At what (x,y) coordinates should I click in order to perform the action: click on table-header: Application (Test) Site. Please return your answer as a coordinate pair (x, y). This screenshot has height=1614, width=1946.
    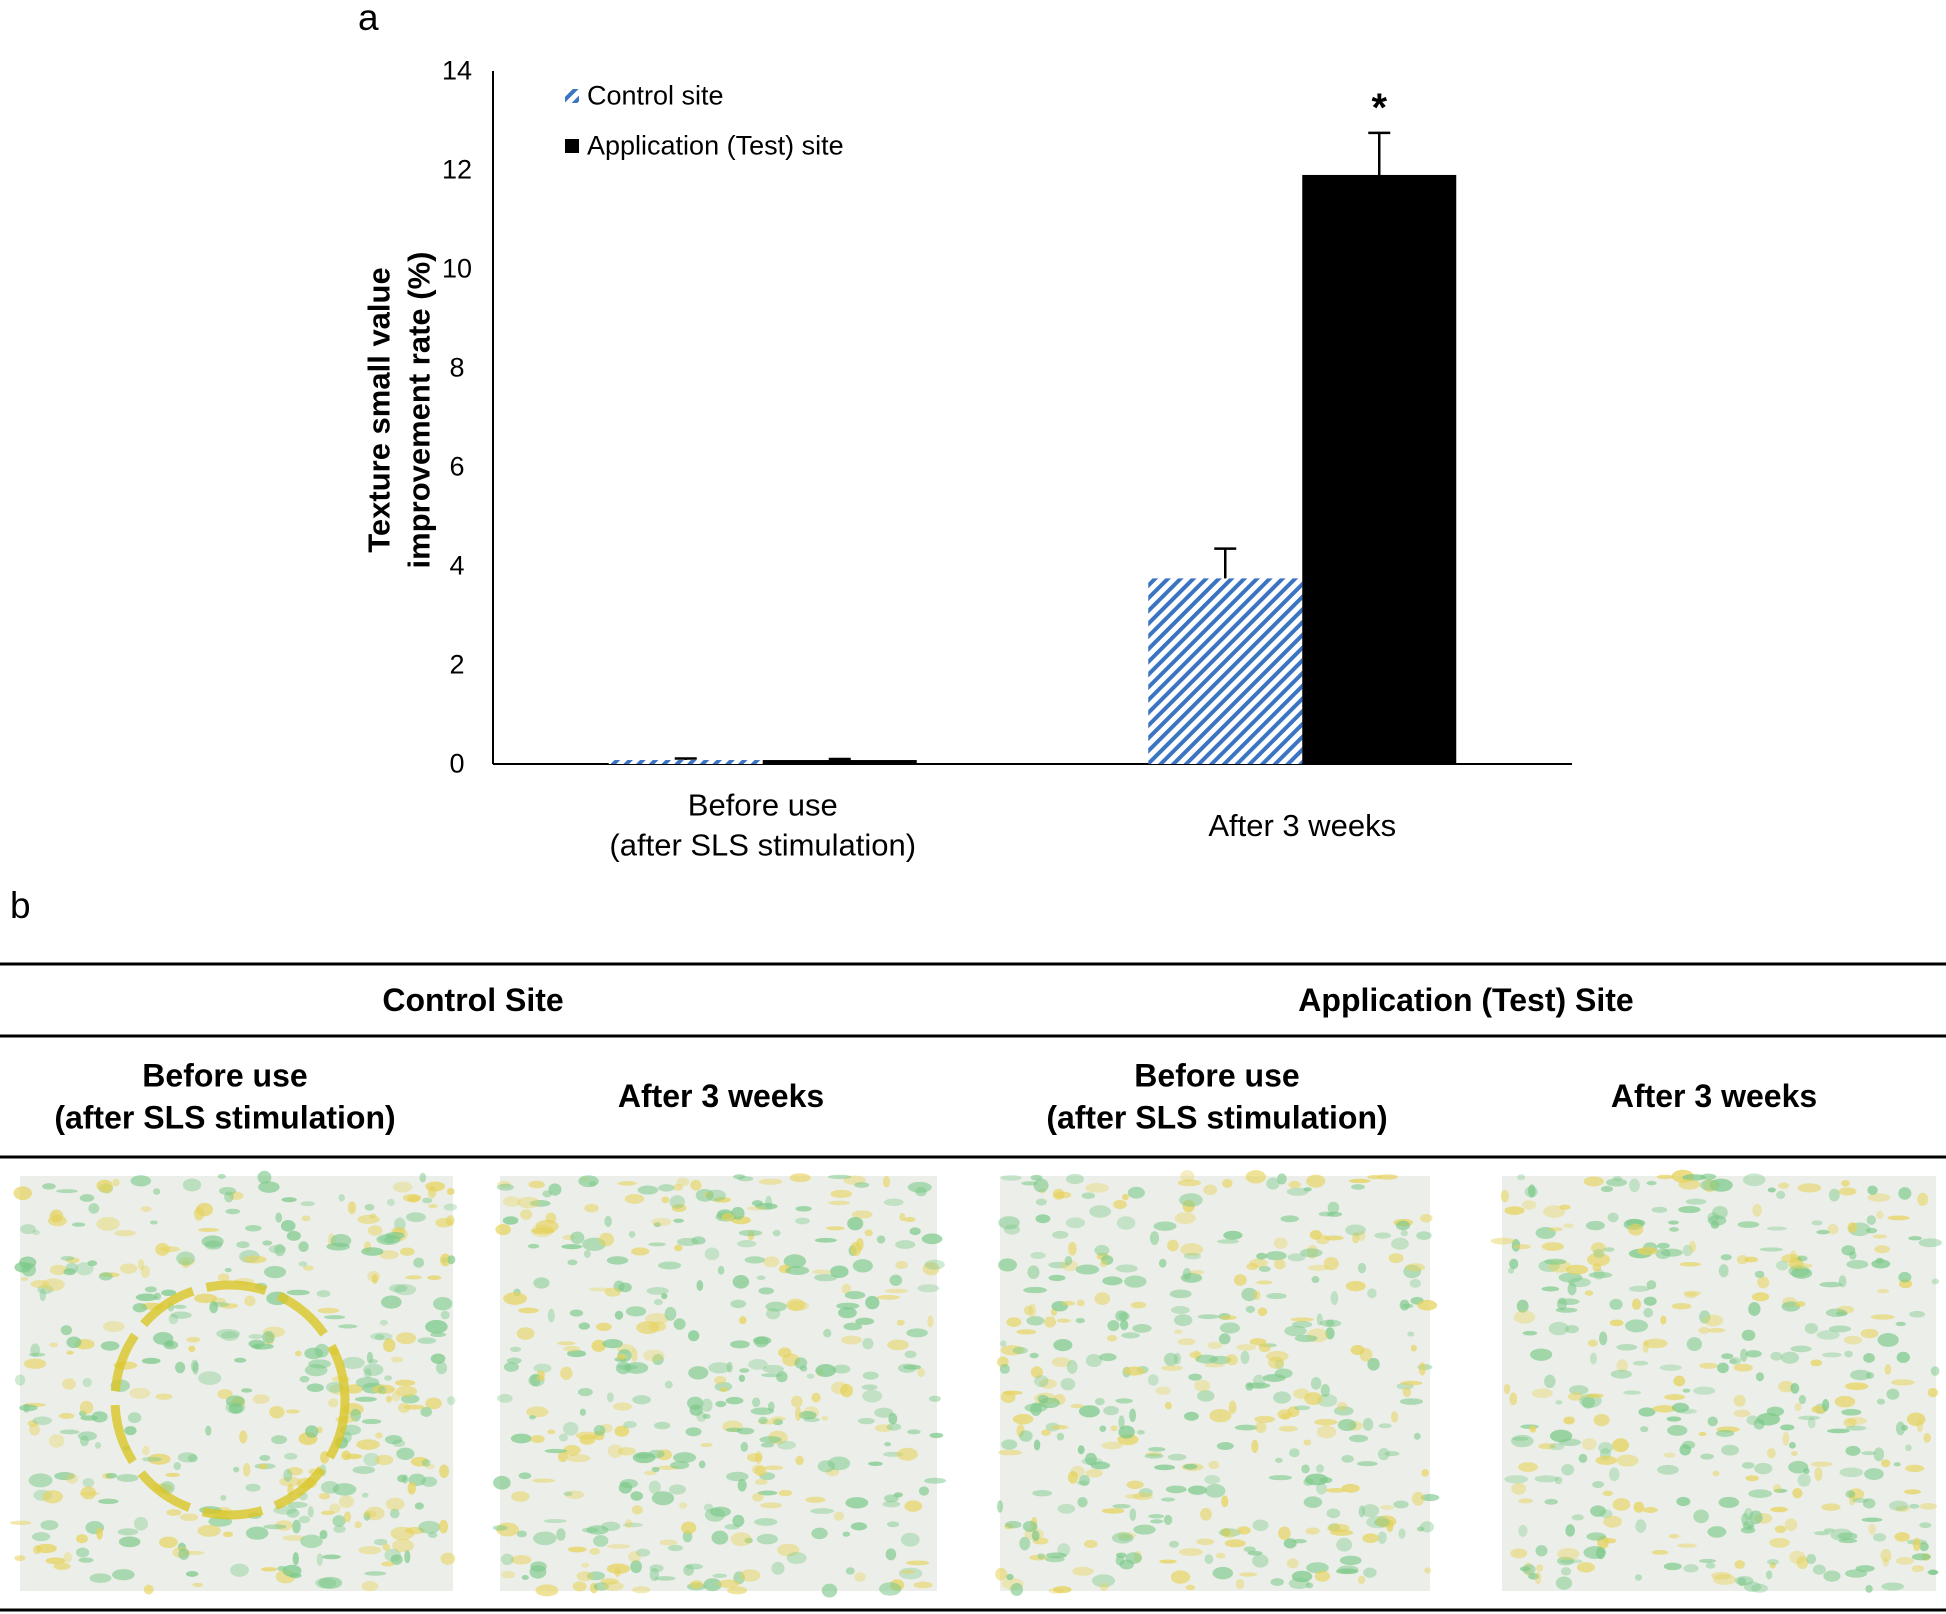
    Looking at the image, I should click on (1466, 1000).